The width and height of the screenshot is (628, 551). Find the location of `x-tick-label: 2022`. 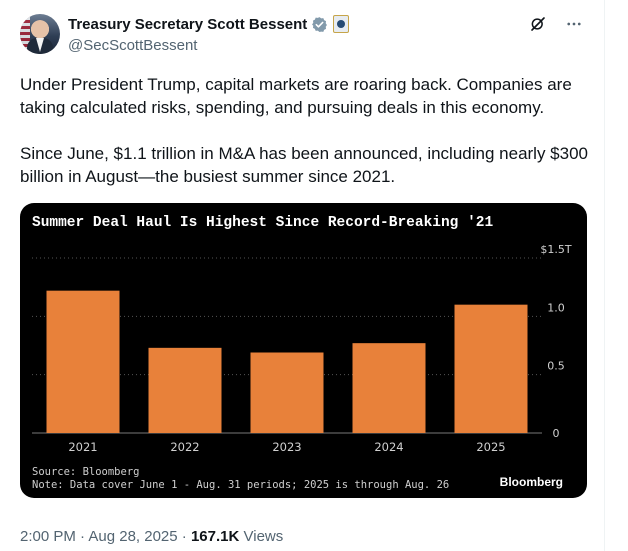

x-tick-label: 2022 is located at coordinates (184, 447).